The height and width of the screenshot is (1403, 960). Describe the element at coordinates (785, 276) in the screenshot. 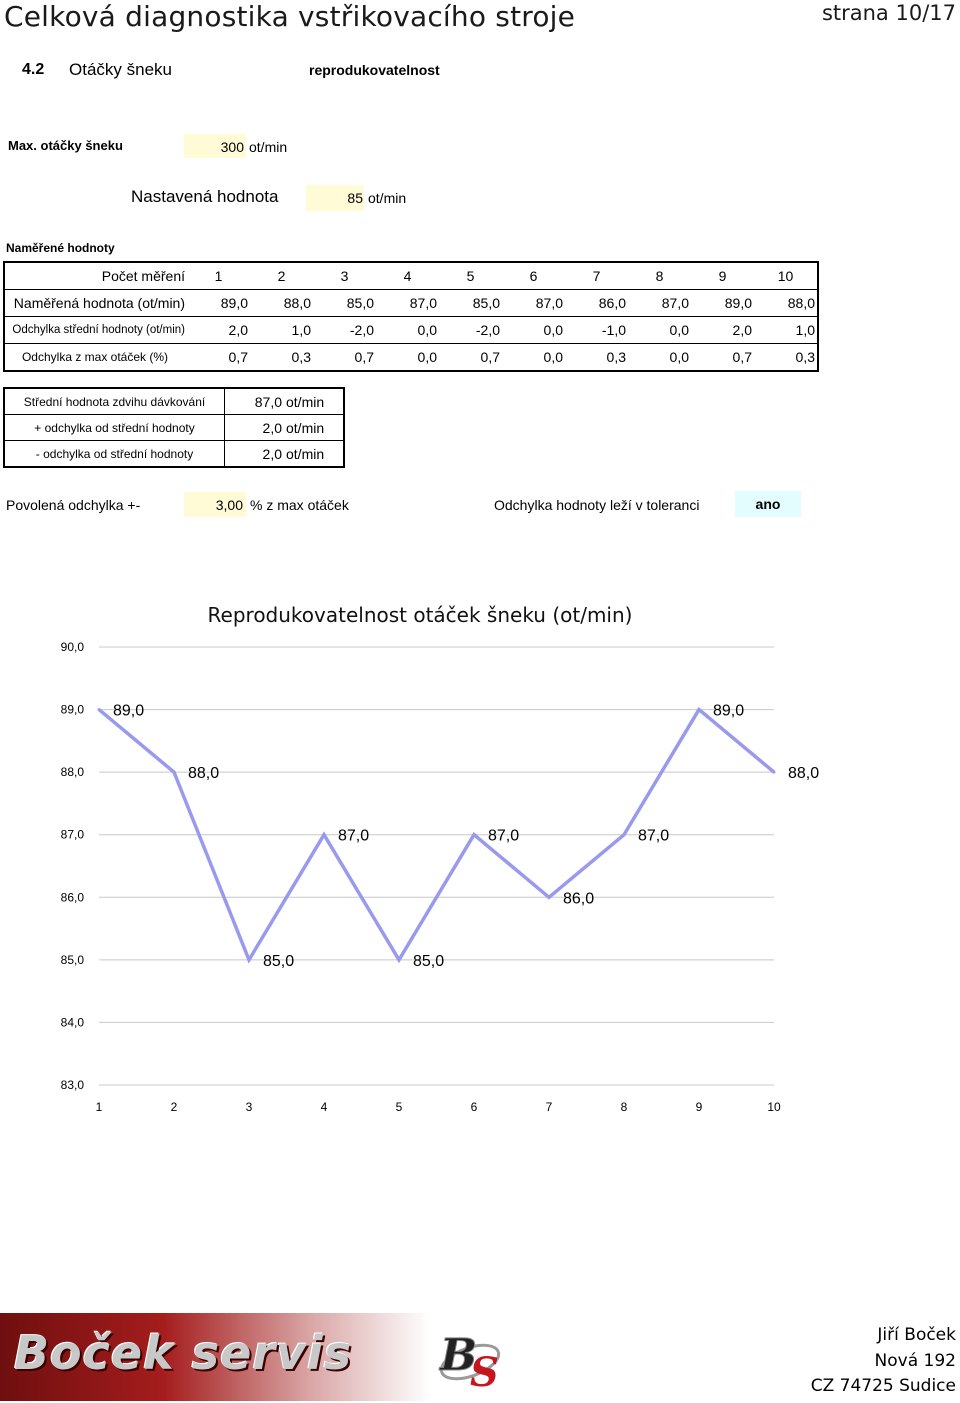

I see `table-cell: 10` at that location.